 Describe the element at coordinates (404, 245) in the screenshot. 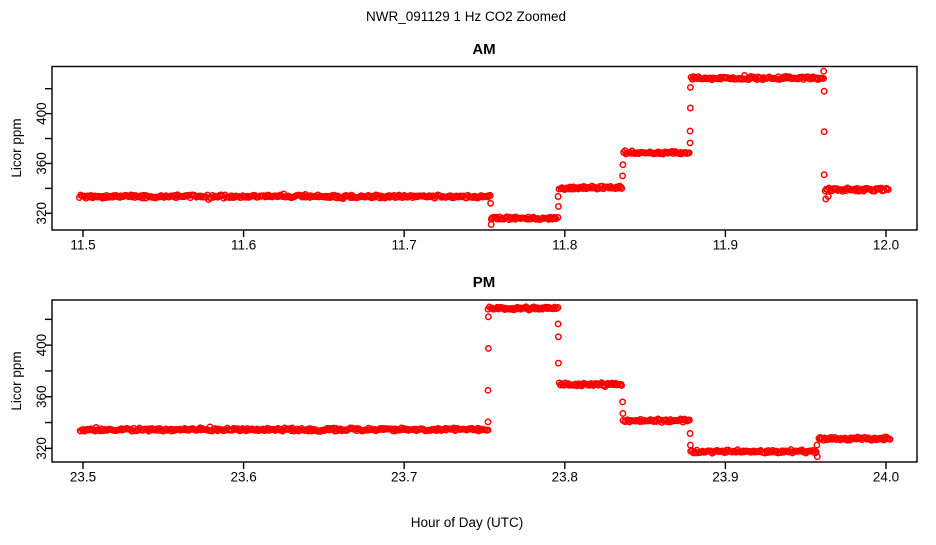

I see `x-tick-label: 11.7` at that location.